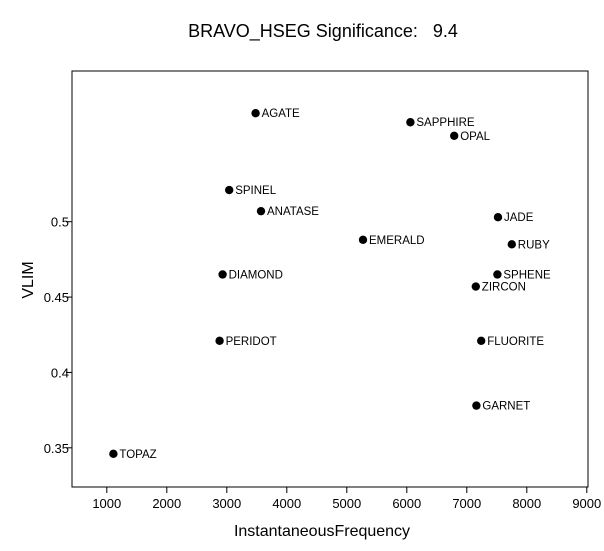 Image resolution: width=604 pixels, height=551 pixels. What do you see at coordinates (281, 114) in the screenshot?
I see `point-label: AGATE` at bounding box center [281, 114].